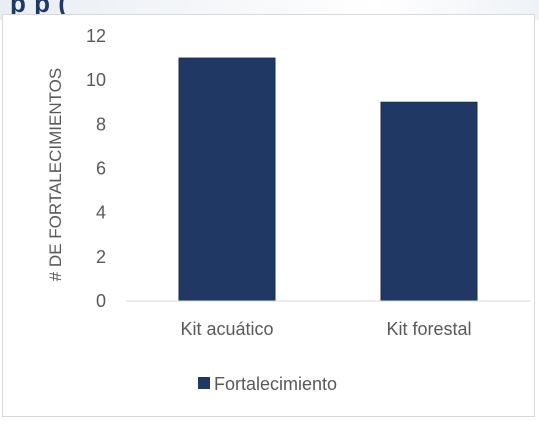  Describe the element at coordinates (101, 301) in the screenshot. I see `y-tick-label: 0` at that location.